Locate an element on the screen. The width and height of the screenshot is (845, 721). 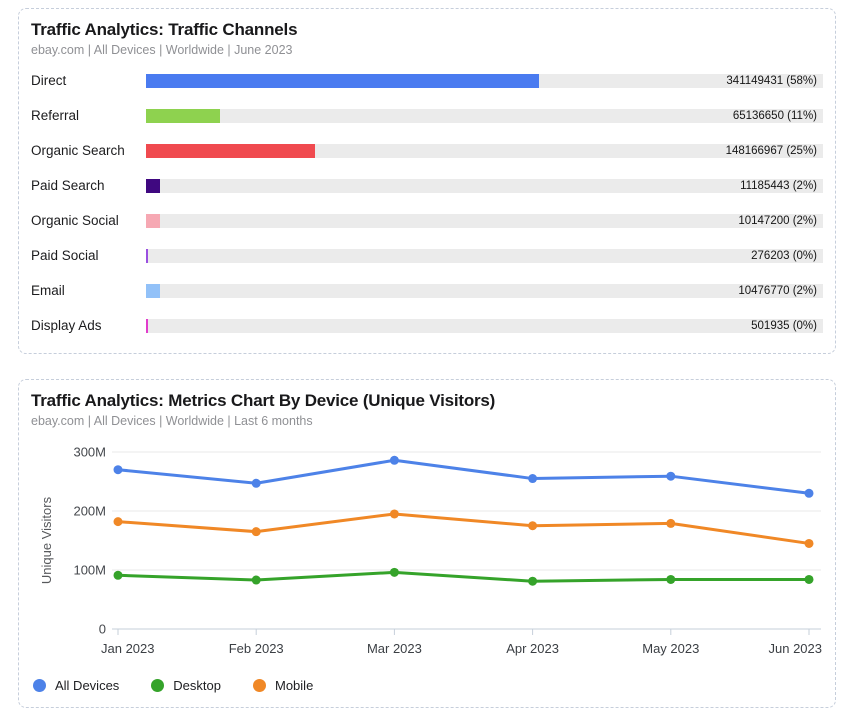
y-axis-title: Unique Visitors is located at coordinates (46, 540).